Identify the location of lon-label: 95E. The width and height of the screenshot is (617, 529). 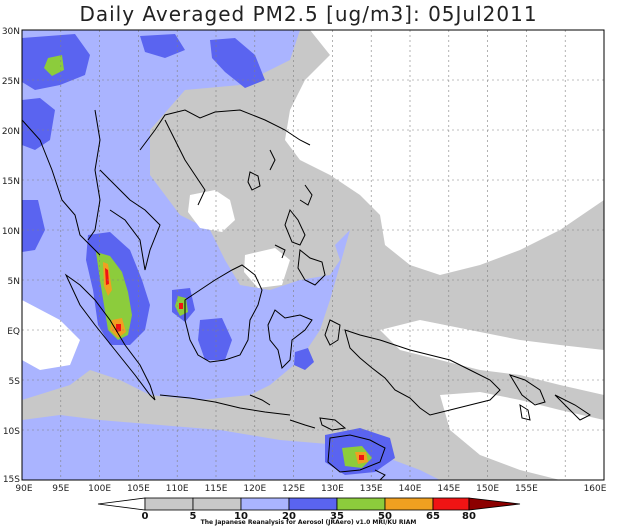
(60, 489).